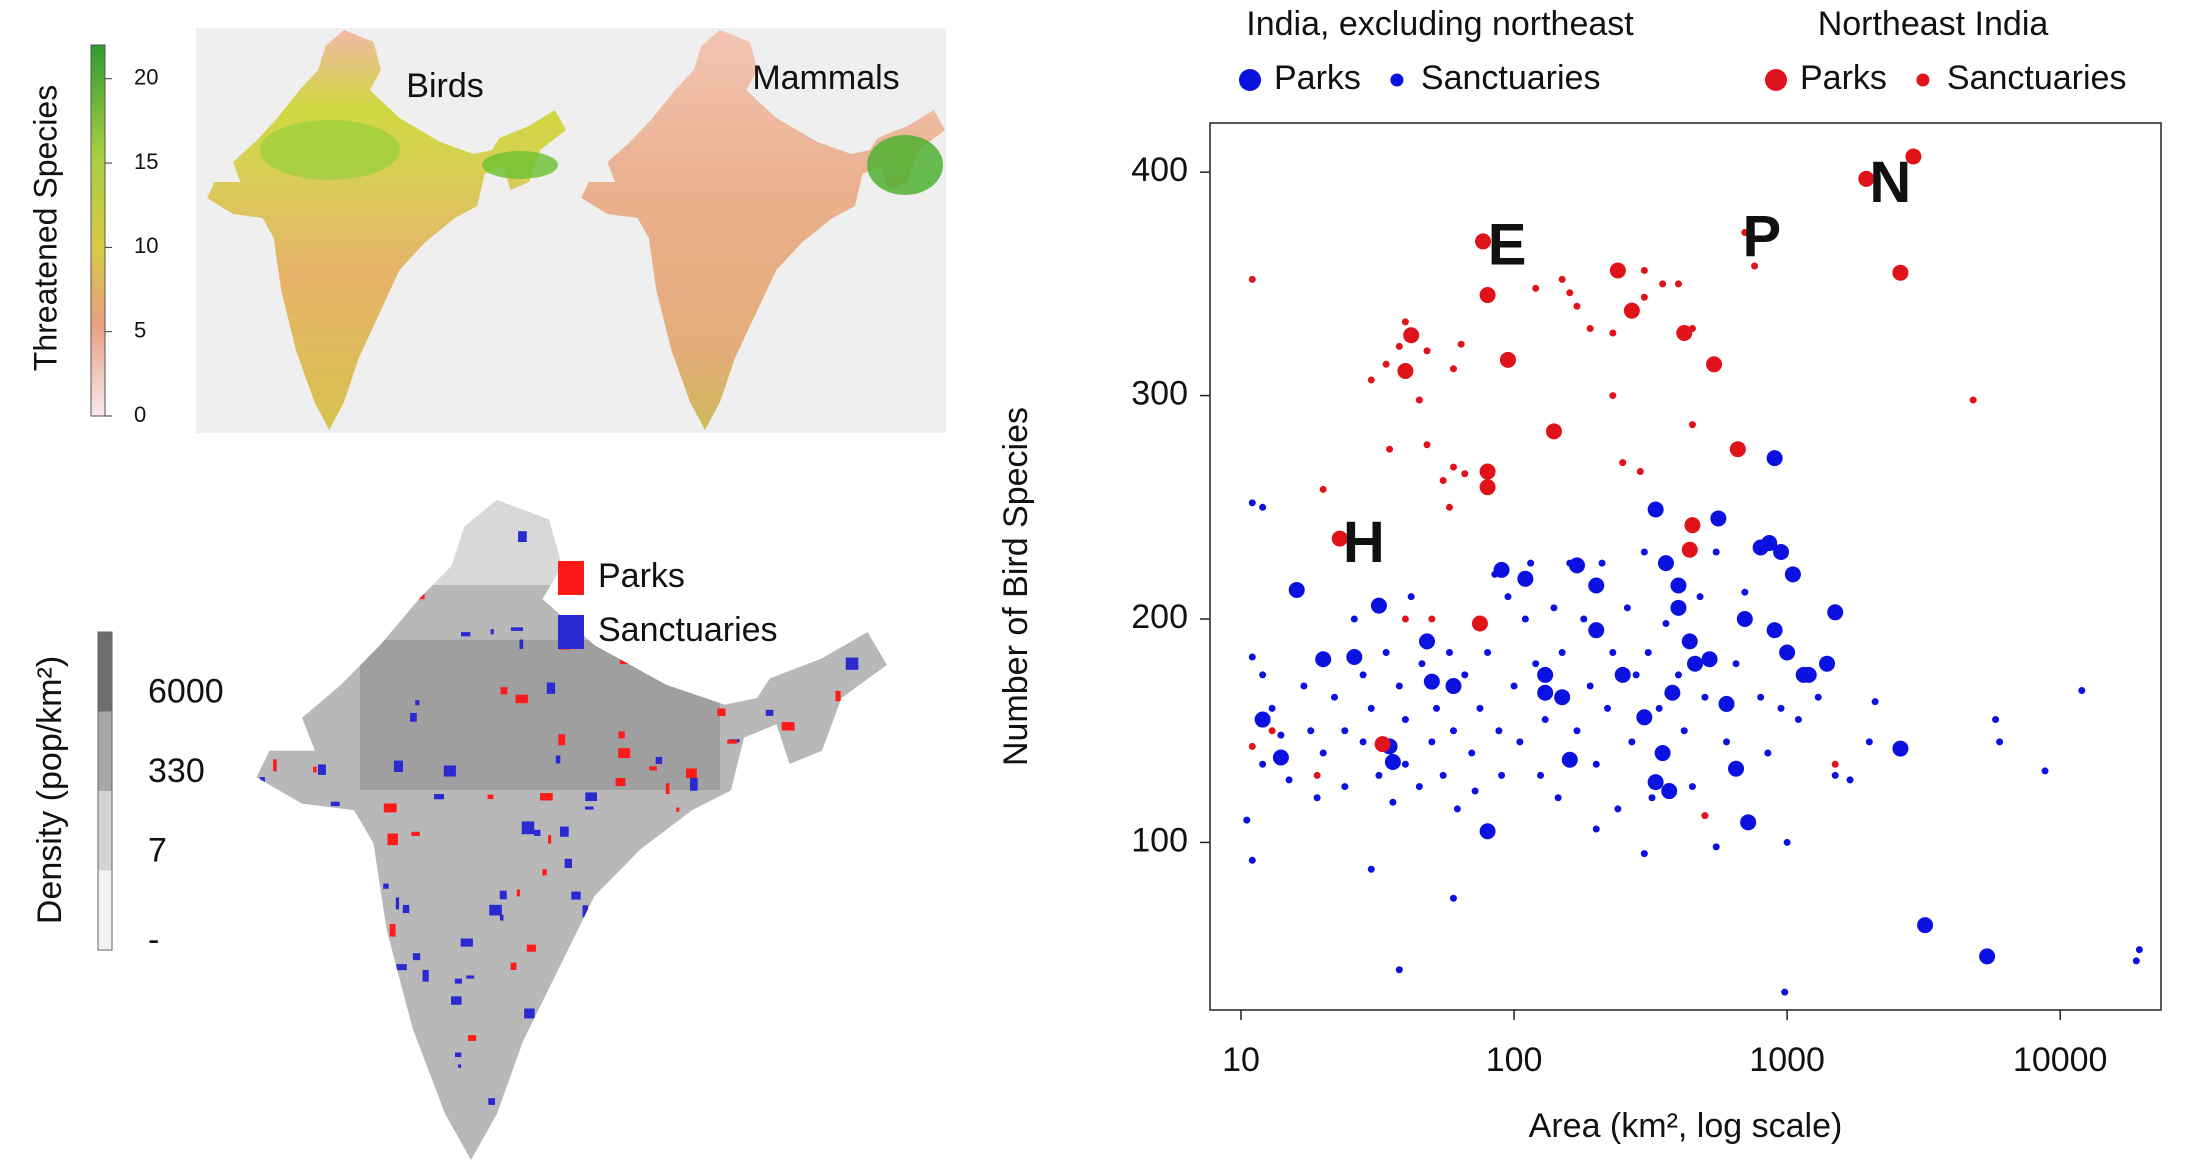 This screenshot has height=1172, width=2191. Describe the element at coordinates (1923, 80) in the screenshot. I see `legend-marker` at that location.